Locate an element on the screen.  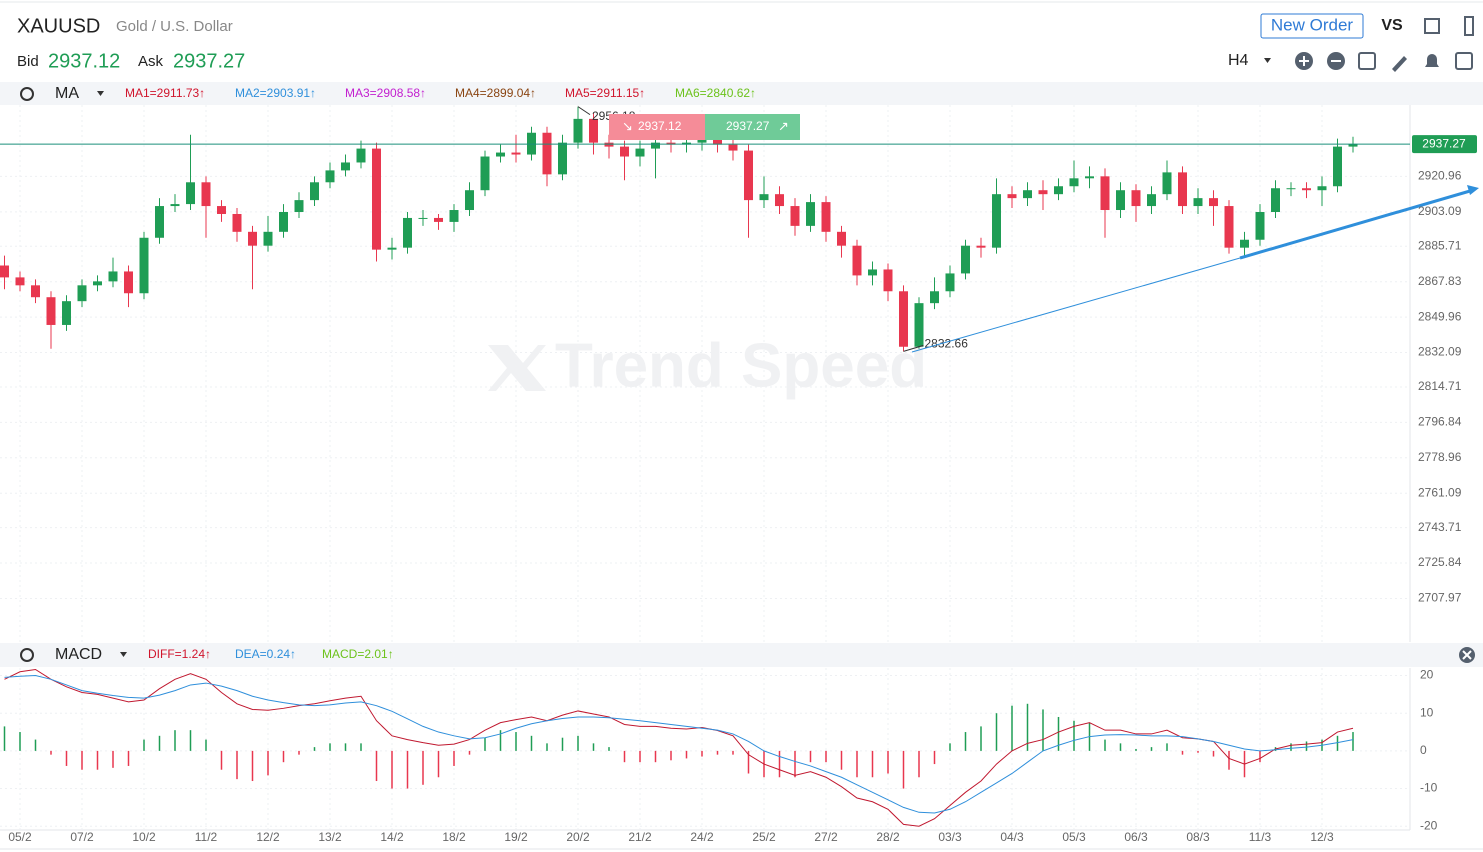
watermark: Trend Speed is located at coordinates (707, 365).